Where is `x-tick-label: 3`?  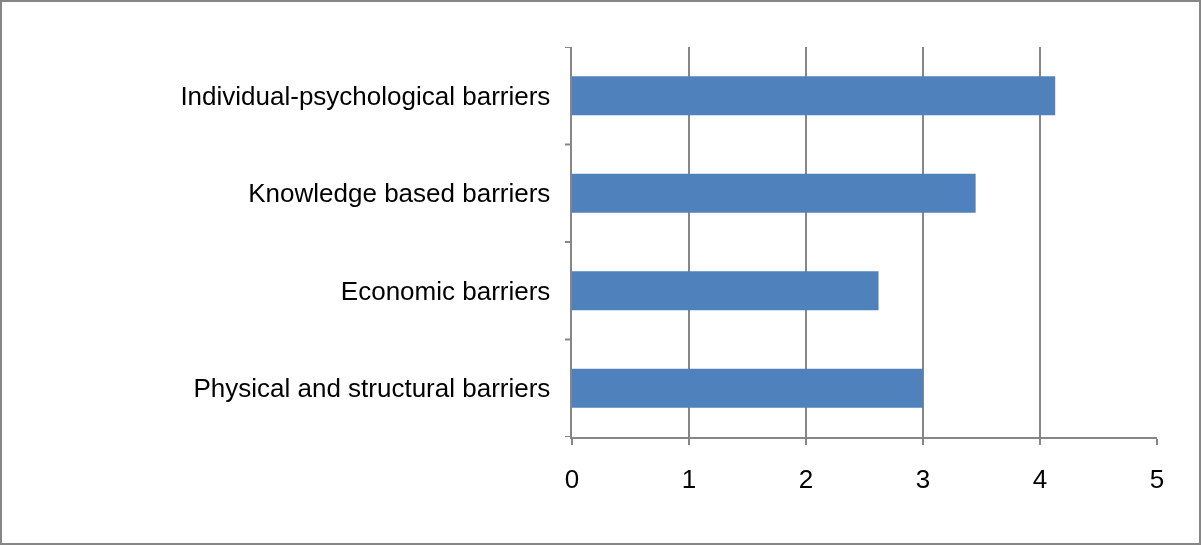
x-tick-label: 3 is located at coordinates (923, 479).